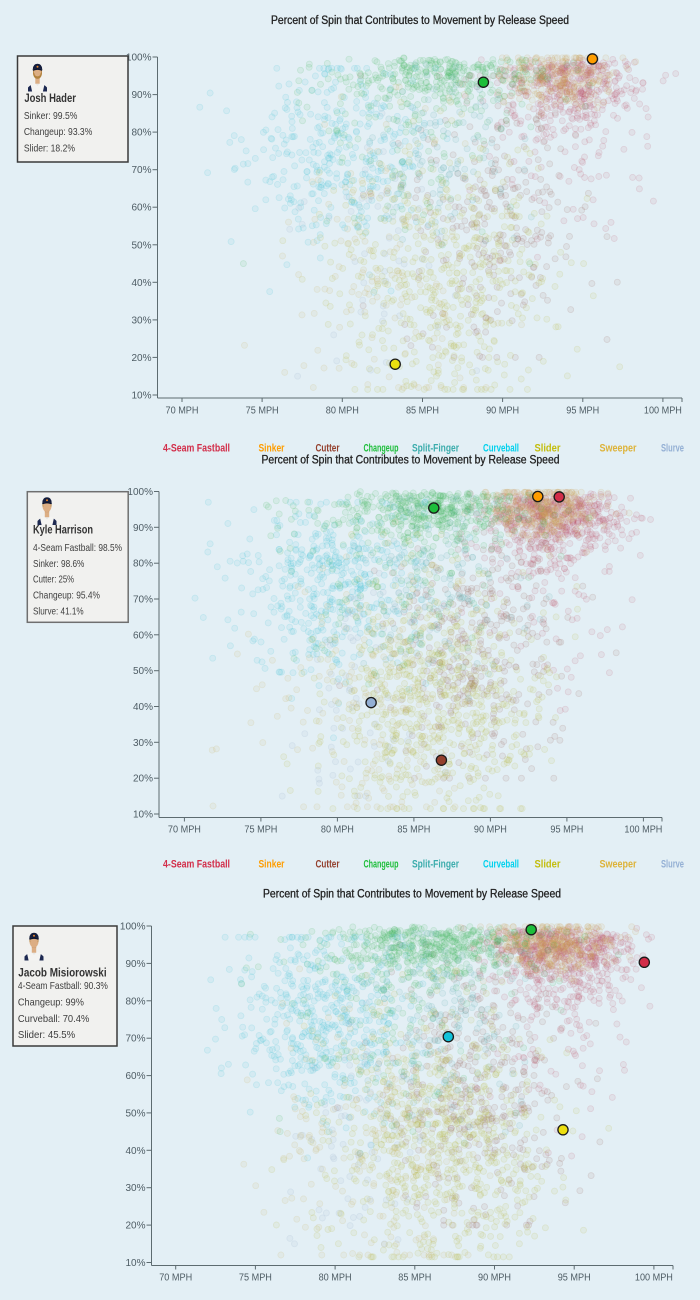  What do you see at coordinates (548, 449) in the screenshot?
I see `svg-text: Slider` at bounding box center [548, 449].